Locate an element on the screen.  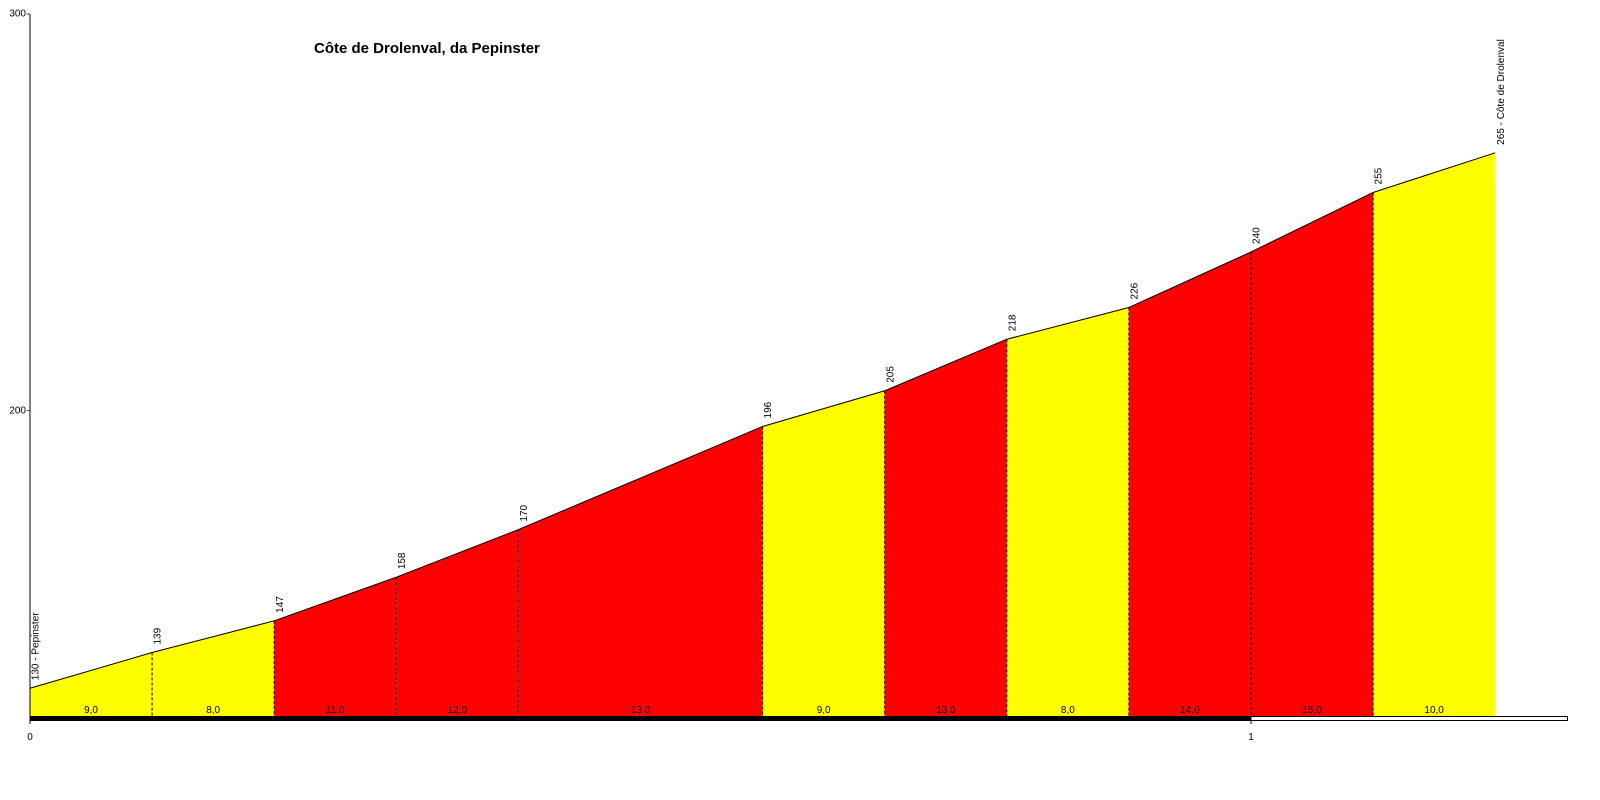
point-label: 226 is located at coordinates (1135, 290).